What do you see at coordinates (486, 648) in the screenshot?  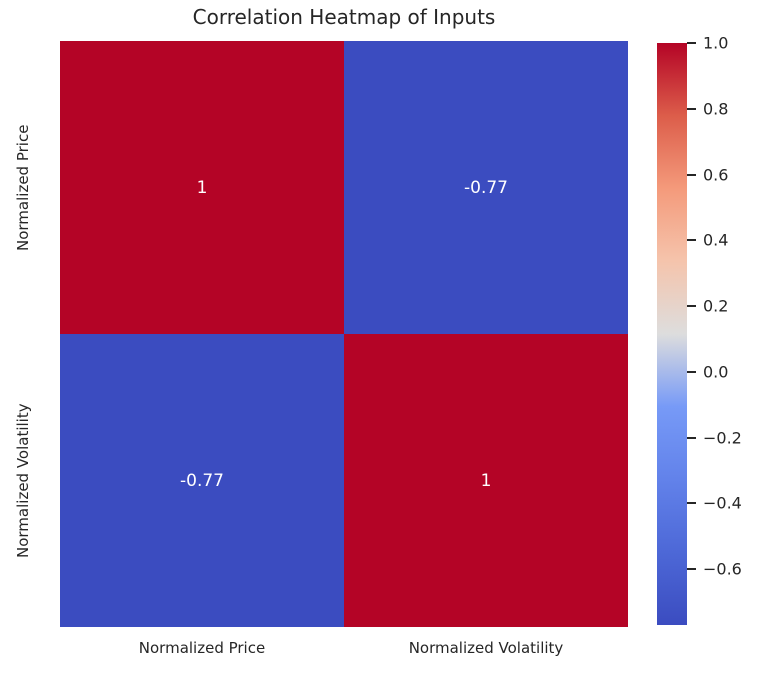 I see `x-axis-label-col-1: Normalized Volatility` at bounding box center [486, 648].